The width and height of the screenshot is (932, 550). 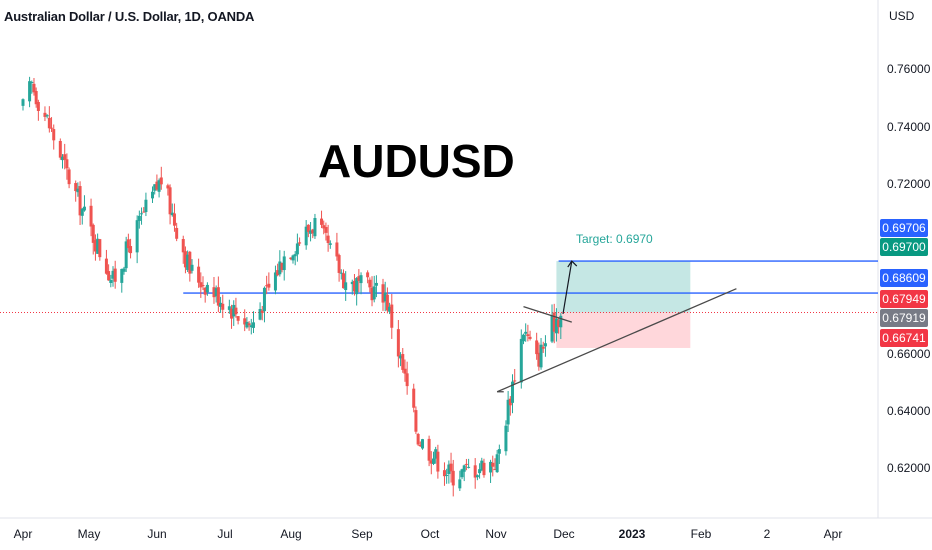 I want to click on x-tick-label: Jul, so click(x=225, y=534).